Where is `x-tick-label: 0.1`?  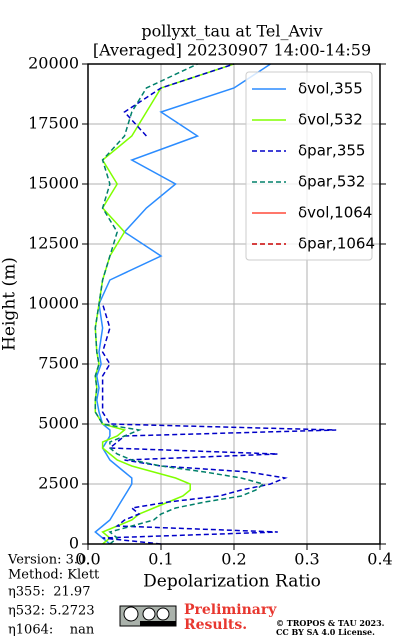 x-tick-label: 0.1 is located at coordinates (160, 559).